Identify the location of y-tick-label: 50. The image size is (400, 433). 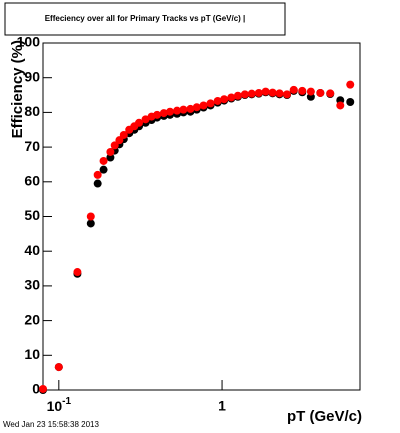
(32, 215).